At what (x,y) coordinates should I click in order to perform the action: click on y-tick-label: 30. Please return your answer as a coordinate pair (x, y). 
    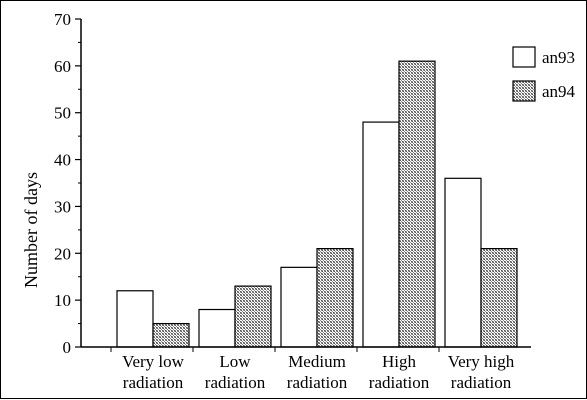
    Looking at the image, I should click on (62, 206).